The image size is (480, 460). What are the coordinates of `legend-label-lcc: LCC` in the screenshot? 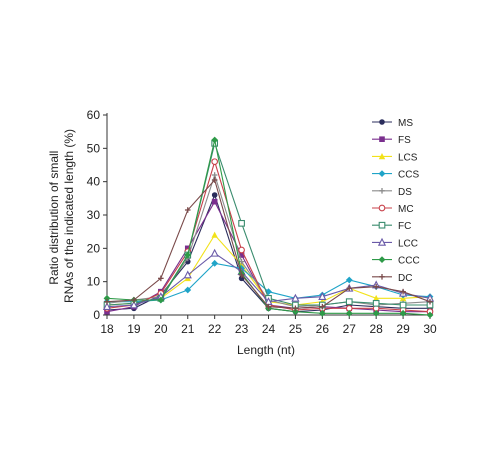 It's located at (408, 243).